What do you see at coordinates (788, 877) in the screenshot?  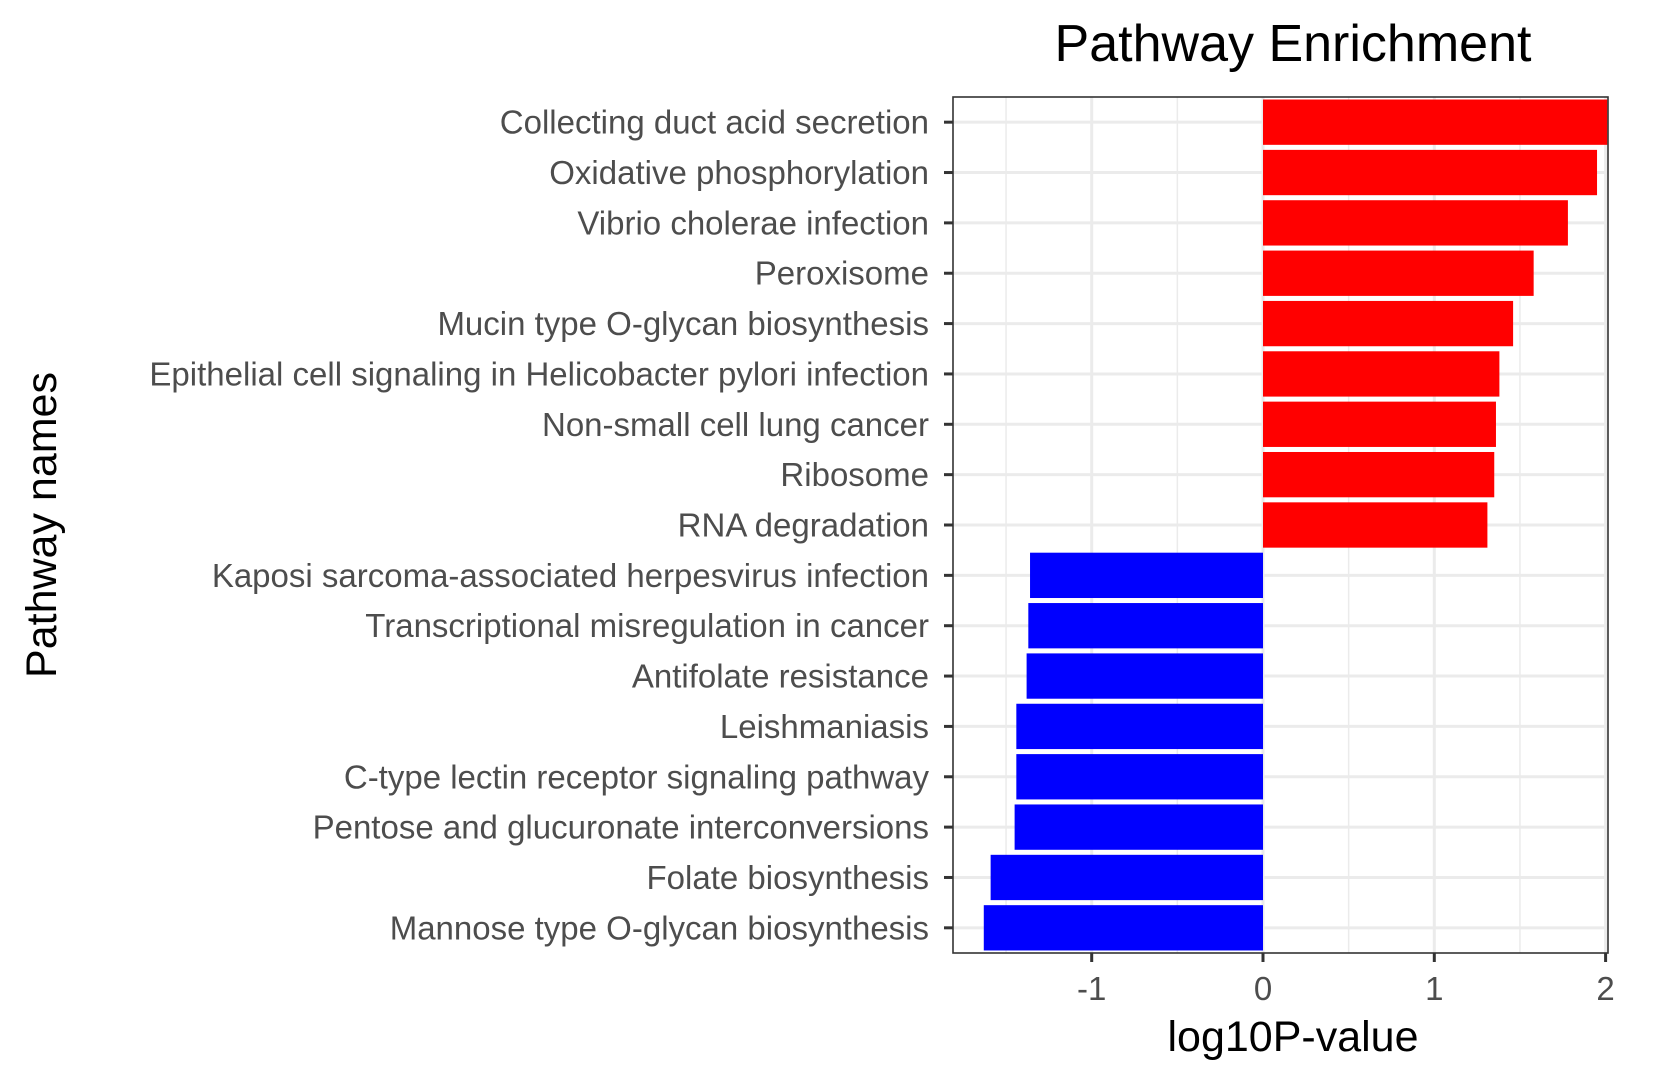 I see `category-label: Folate biosynthesis` at bounding box center [788, 877].